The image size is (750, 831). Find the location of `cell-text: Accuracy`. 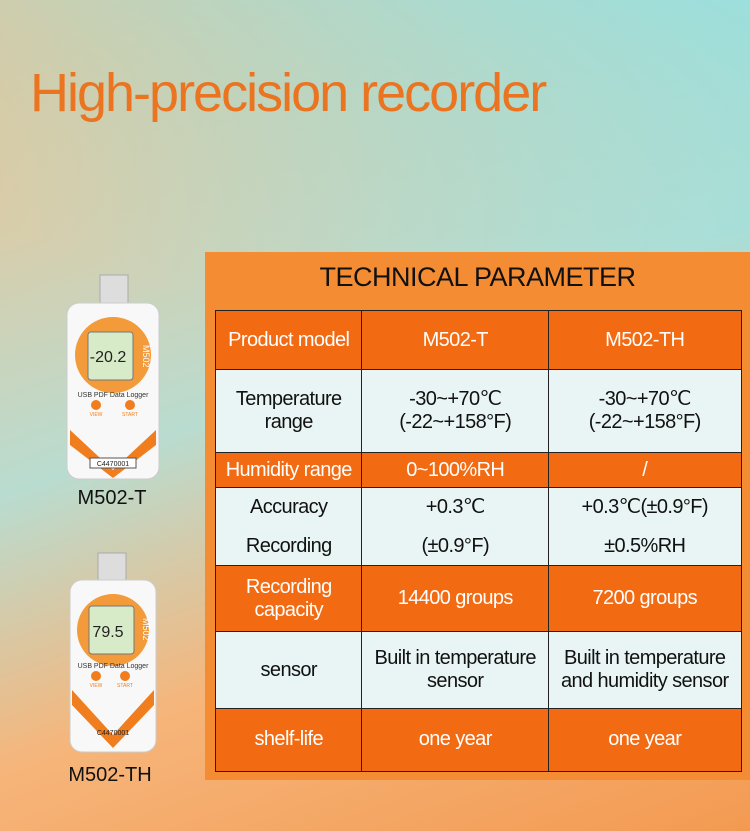

cell-text: Accuracy is located at coordinates (289, 506).